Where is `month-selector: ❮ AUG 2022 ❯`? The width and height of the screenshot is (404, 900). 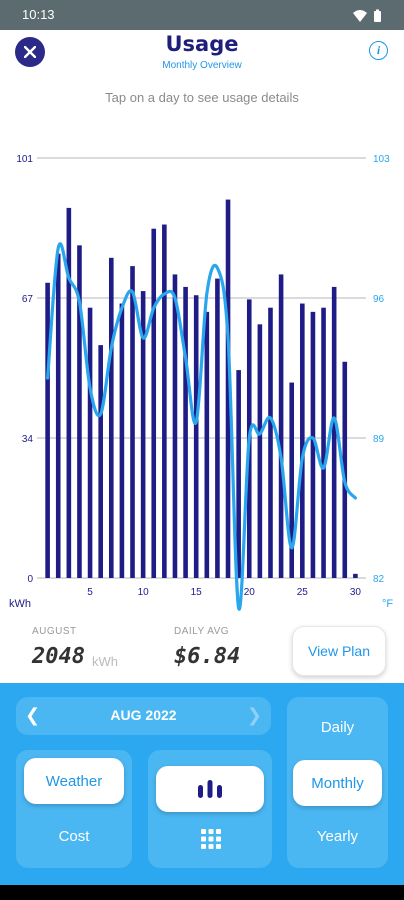
month-selector: ❮ AUG 2022 ❯ is located at coordinates (143, 716).